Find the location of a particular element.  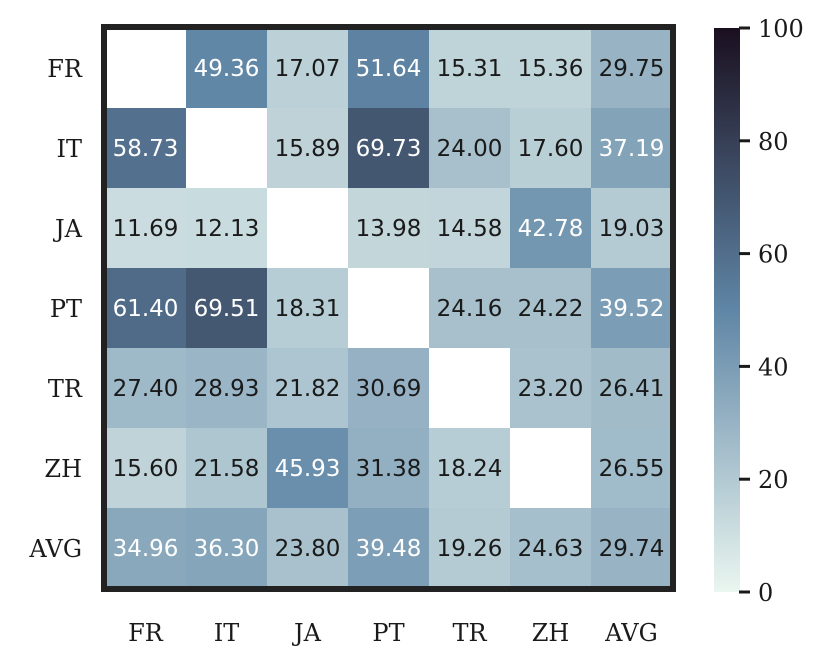

heatmap-cell-zh-ja is located at coordinates (308, 468).